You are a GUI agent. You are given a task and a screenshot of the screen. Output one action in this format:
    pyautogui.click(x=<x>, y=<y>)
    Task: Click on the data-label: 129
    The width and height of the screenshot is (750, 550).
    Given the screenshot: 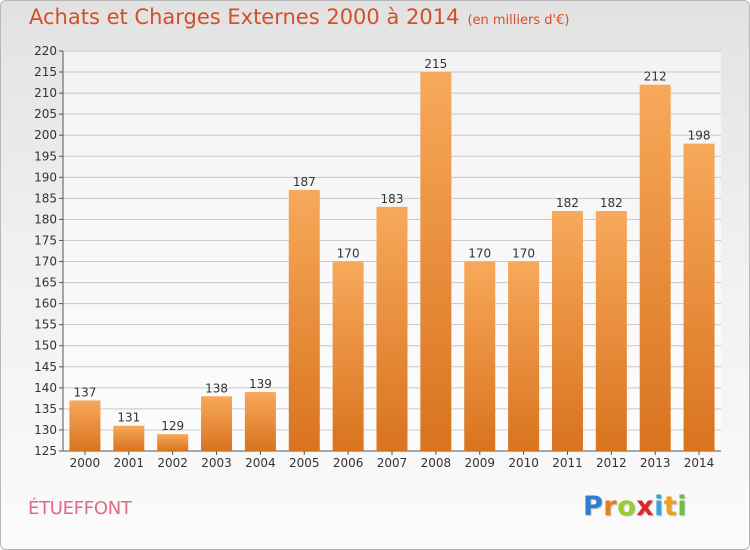 What is the action you would take?
    pyautogui.click(x=172, y=426)
    